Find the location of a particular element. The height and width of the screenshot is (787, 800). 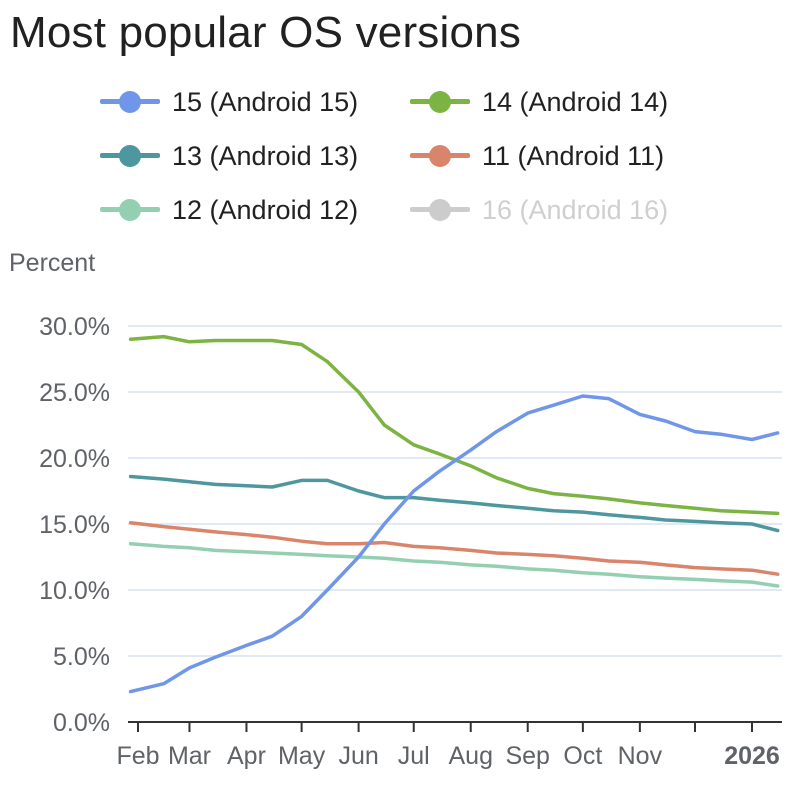

legend-label-android-12: 12 (Android 12) is located at coordinates (265, 209).